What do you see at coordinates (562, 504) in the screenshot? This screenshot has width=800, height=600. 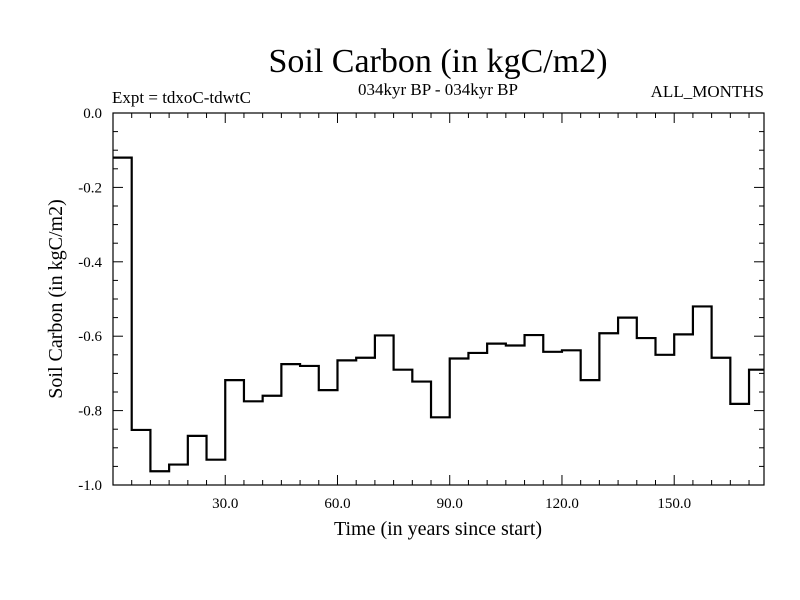 I see `x-tick-label: 120.0` at bounding box center [562, 504].